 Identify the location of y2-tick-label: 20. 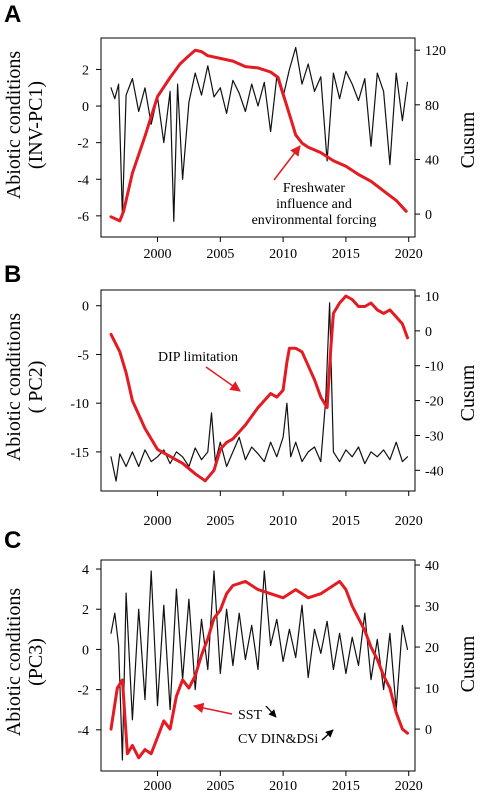
(432, 648).